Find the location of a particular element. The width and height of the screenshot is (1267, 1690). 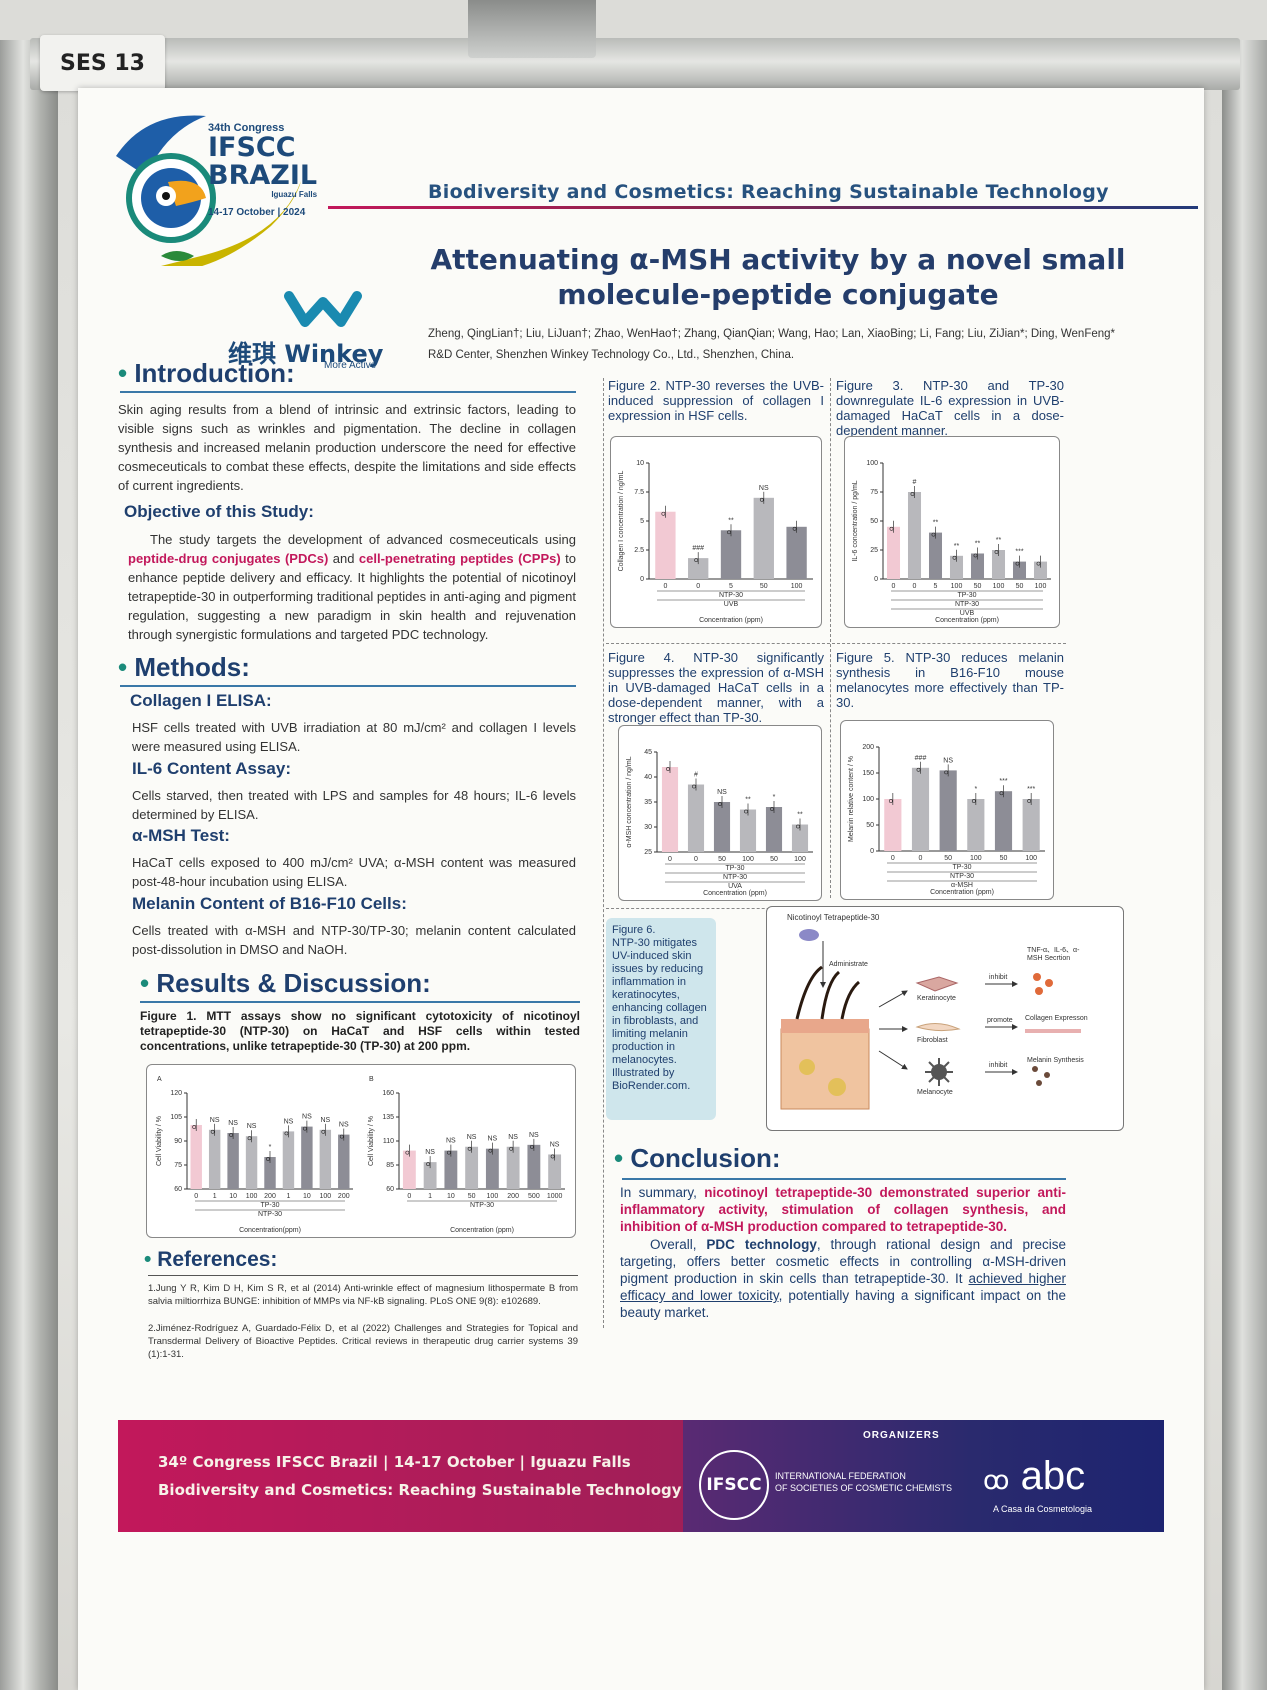

results-heading: Results & Discussion: is located at coordinates (285, 983).